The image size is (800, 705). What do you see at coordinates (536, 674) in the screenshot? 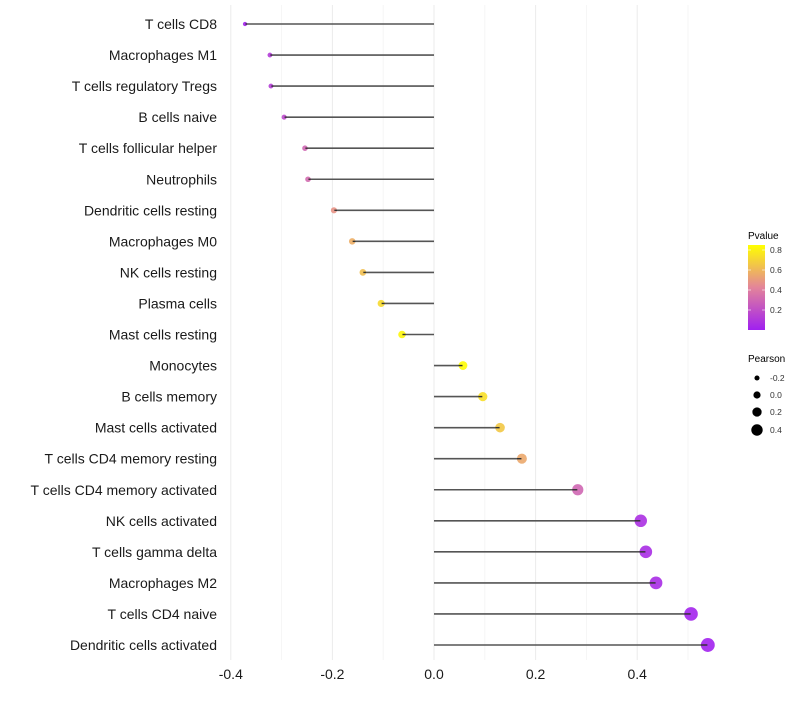
I see `x-tick-label: 0.2` at bounding box center [536, 674].